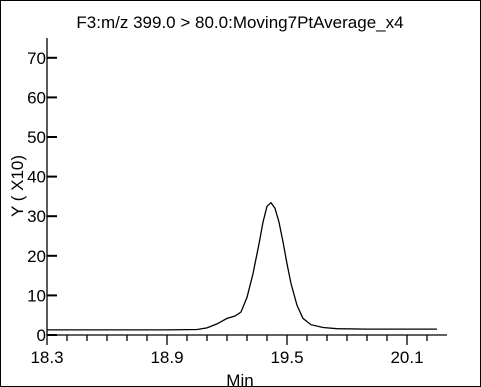 This screenshot has height=387, width=481. I want to click on x-tick-label: 19.5, so click(286, 357).